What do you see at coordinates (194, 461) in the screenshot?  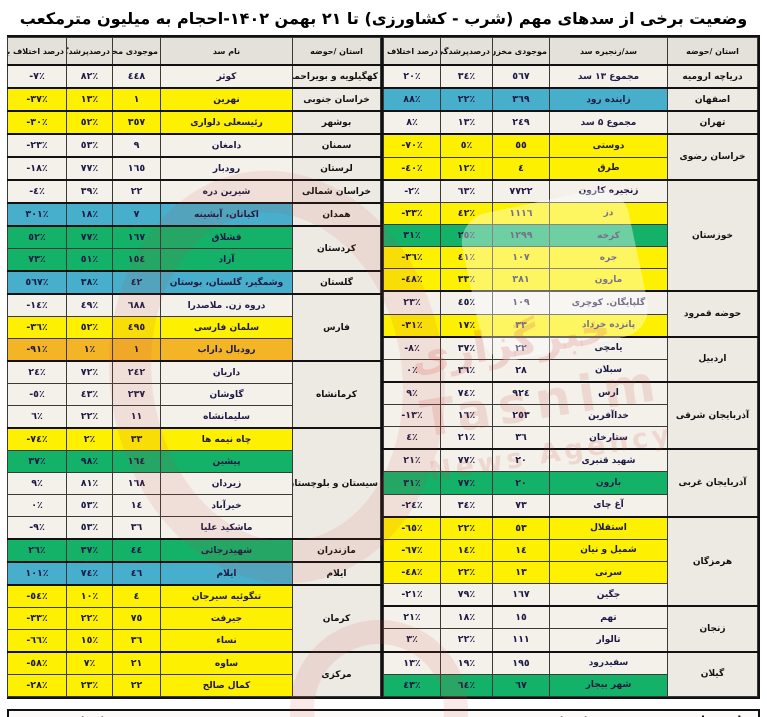 I see `table-row: پیشین ١٦٤ ٩٨٪ ٣٧٪` at bounding box center [194, 461].